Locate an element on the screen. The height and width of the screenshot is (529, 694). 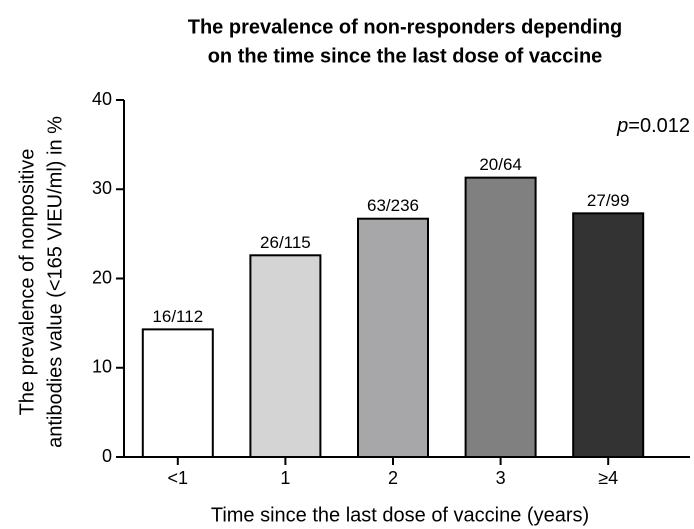
x-tick-label: ≥4 is located at coordinates (608, 478).